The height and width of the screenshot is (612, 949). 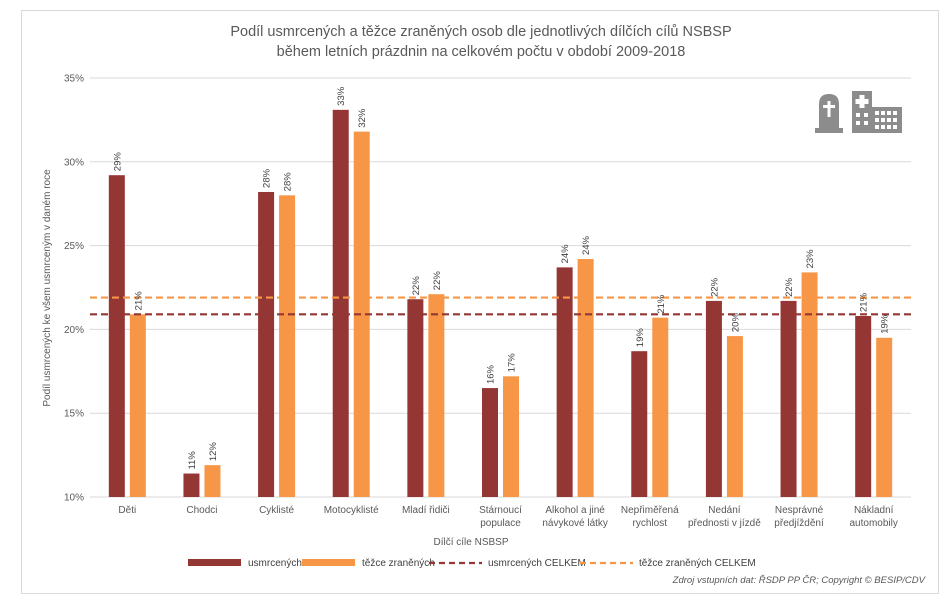 What do you see at coordinates (117, 162) in the screenshot?
I see `data-label-deaths: 29%` at bounding box center [117, 162].